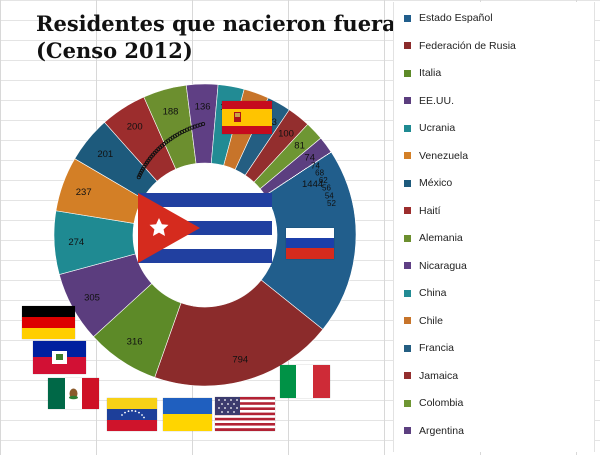 The width and height of the screenshot is (600, 455). I want to click on legend-label: Colombia, so click(441, 403).